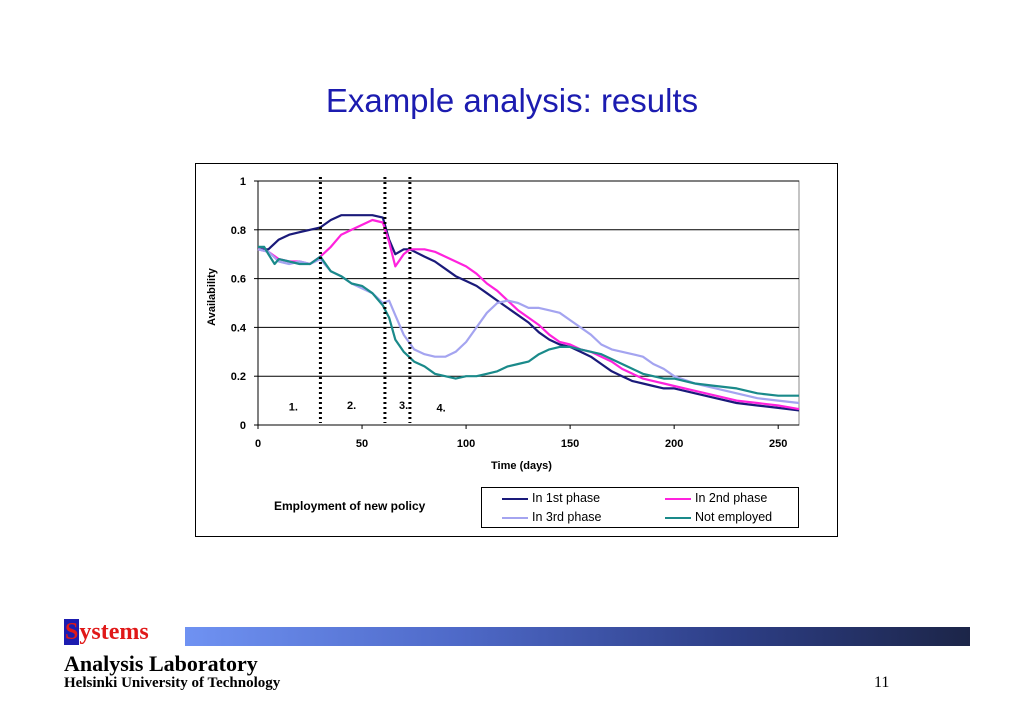  I want to click on x-tick-label: 150, so click(570, 444).